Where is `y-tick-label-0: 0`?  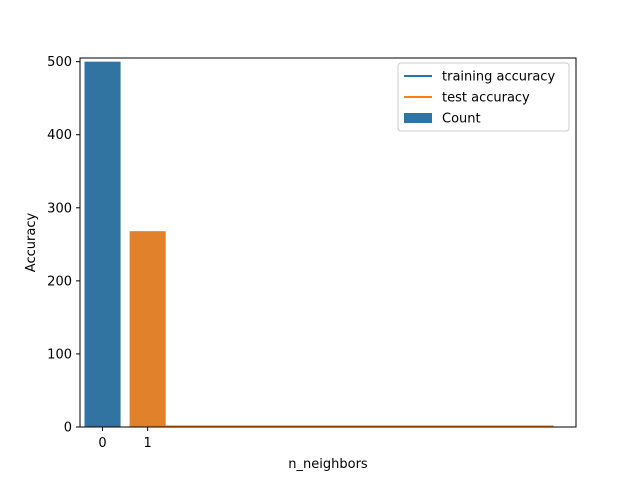 y-tick-label-0: 0 is located at coordinates (68, 428).